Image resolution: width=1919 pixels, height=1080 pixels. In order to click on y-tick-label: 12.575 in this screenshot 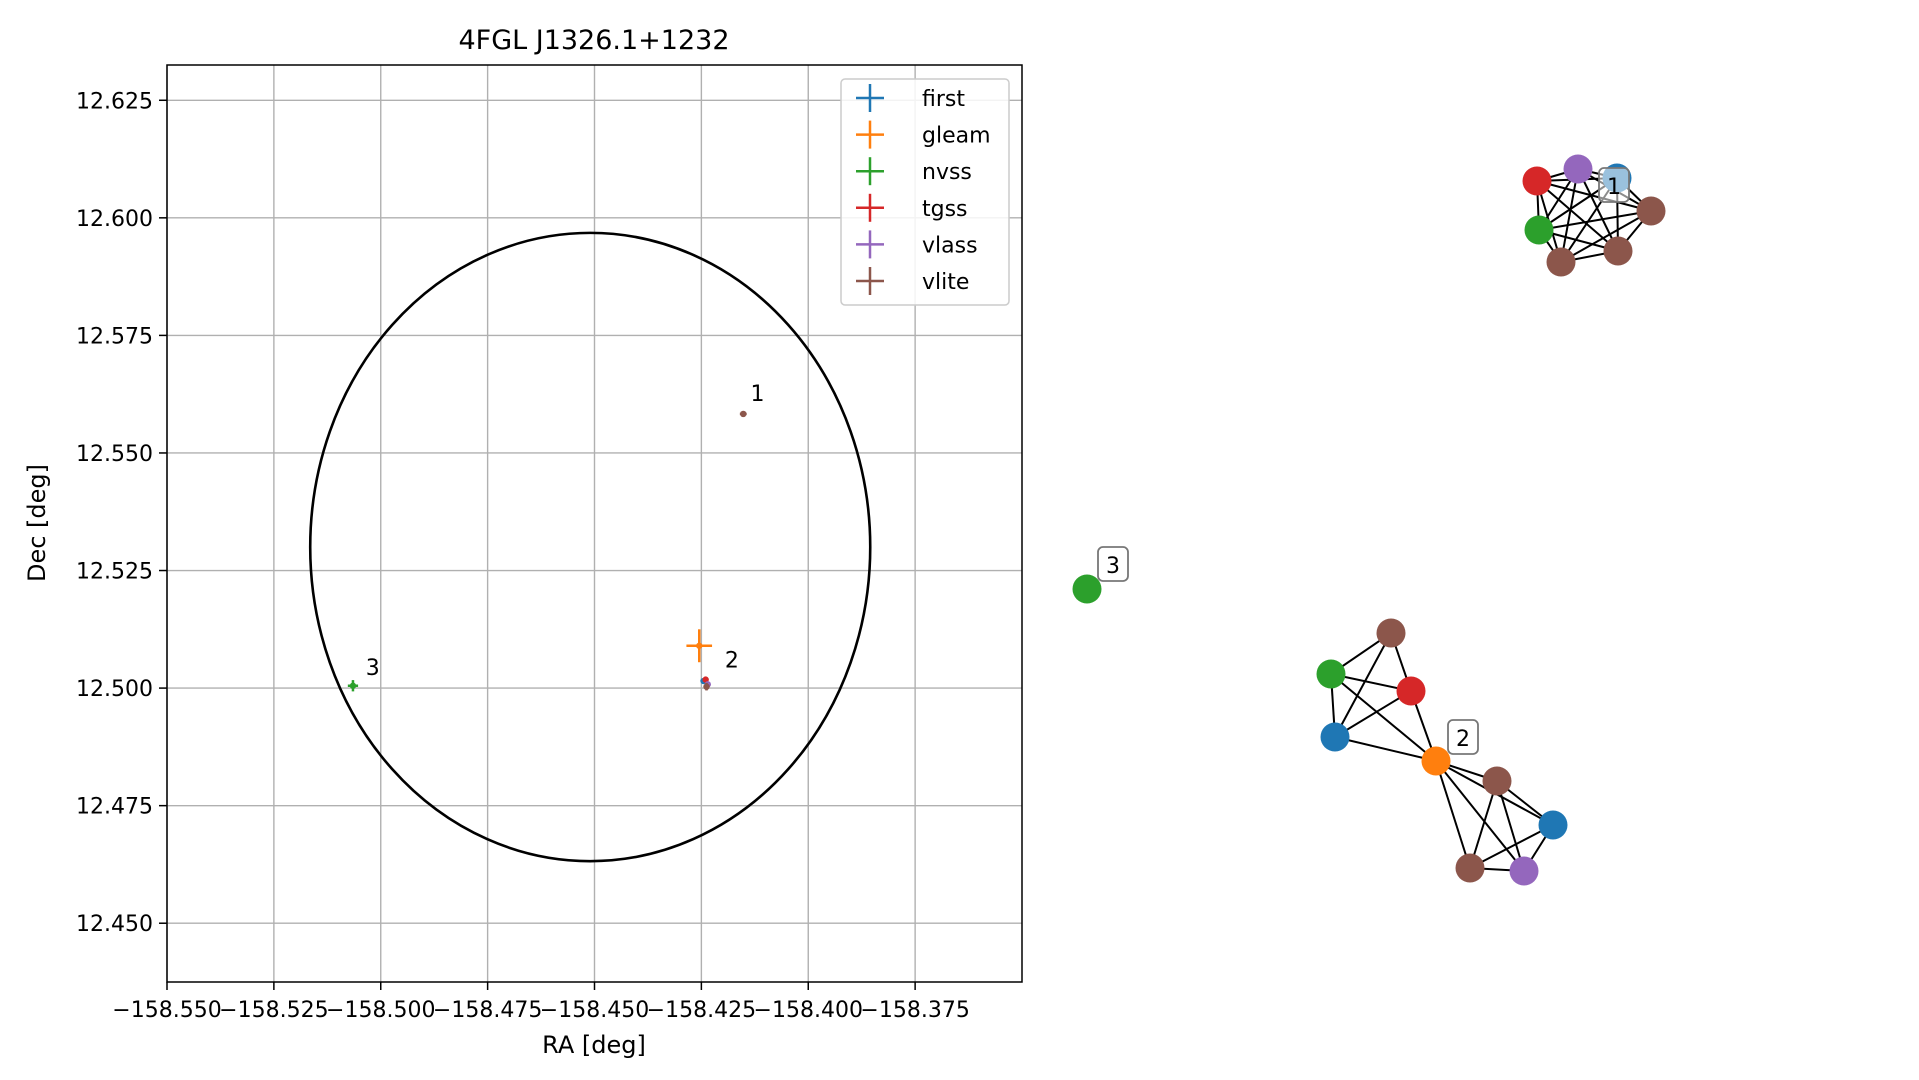, I will do `click(114, 336)`.